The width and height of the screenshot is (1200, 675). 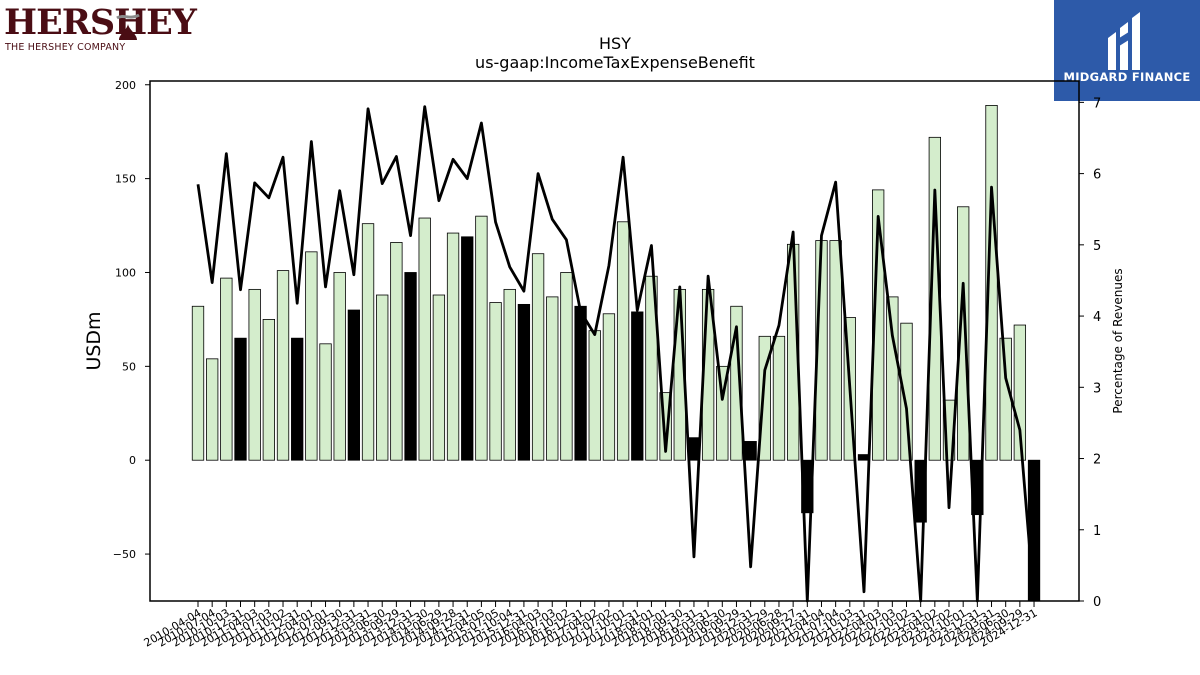 I want to click on y-tick-label: 200, so click(x=125, y=85).